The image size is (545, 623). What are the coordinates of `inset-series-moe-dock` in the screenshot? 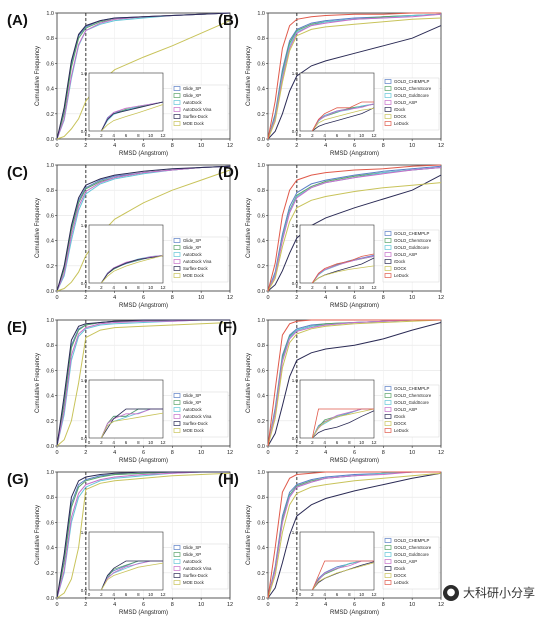 It's located at (132, 269).